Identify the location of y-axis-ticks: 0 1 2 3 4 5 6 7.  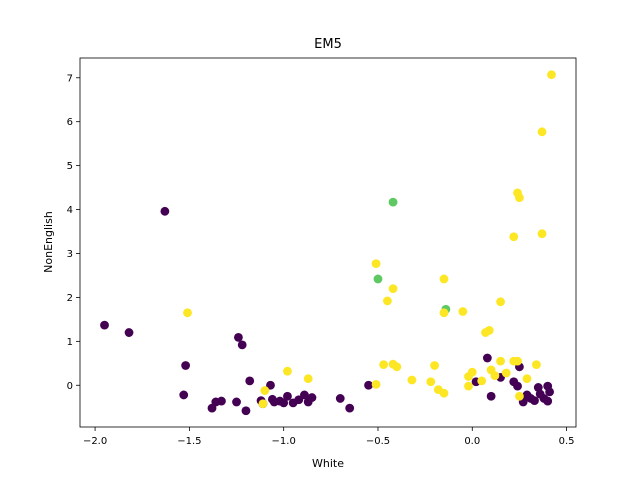
(73, 232).